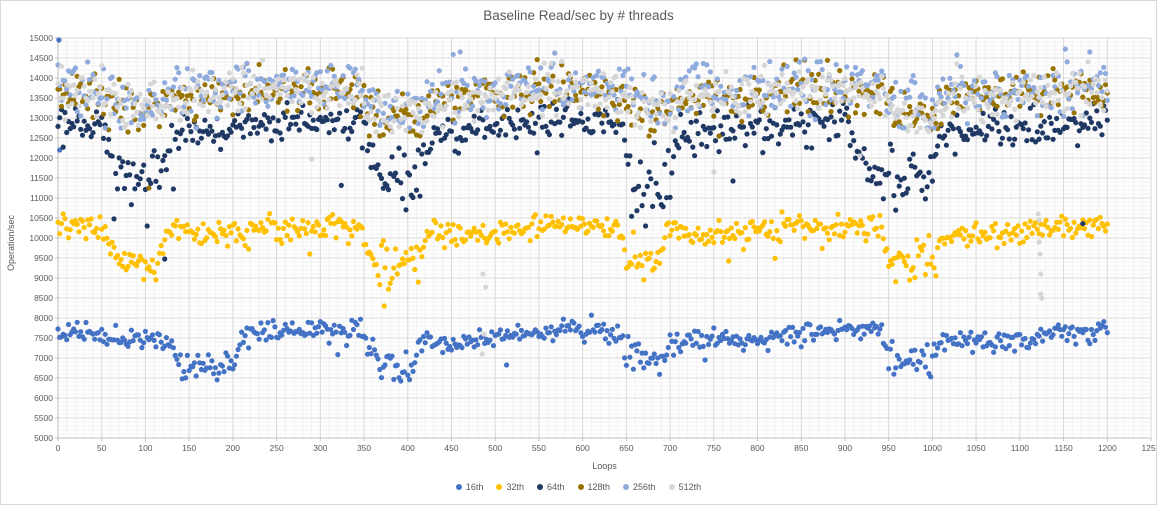 Image resolution: width=1157 pixels, height=505 pixels. I want to click on svg-text: 500, so click(495, 448).